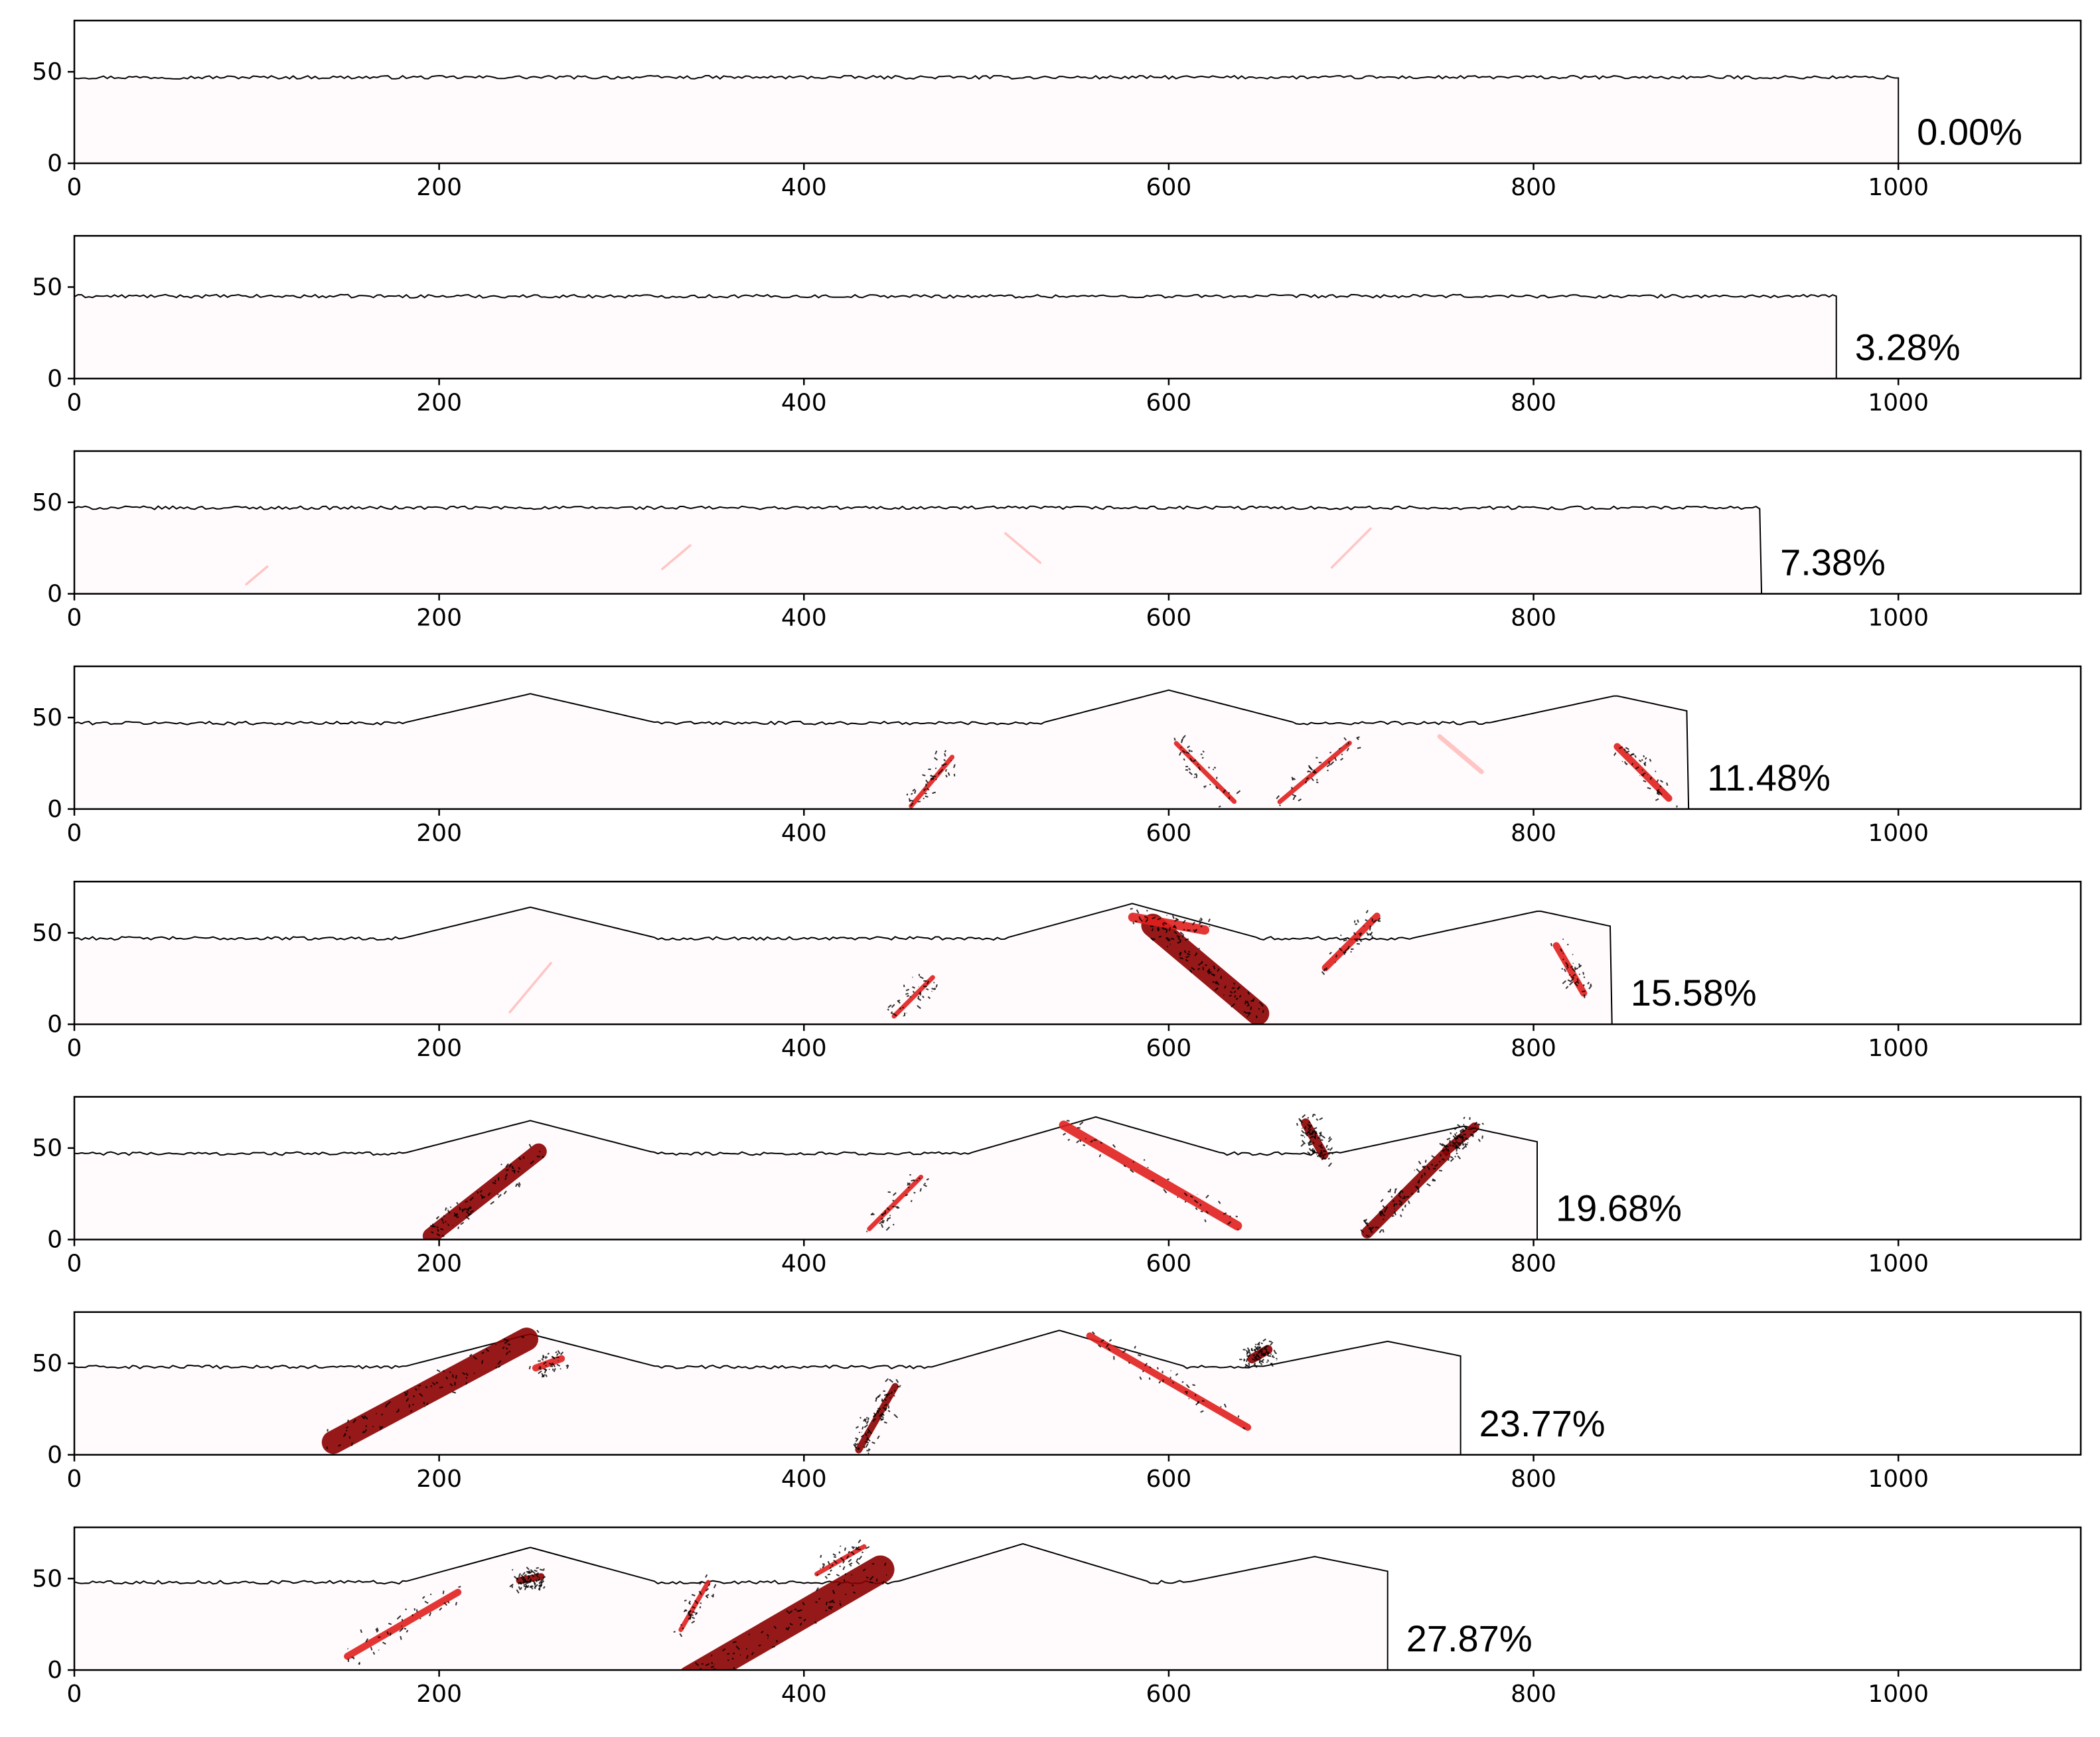 Image resolution: width=2100 pixels, height=1737 pixels. Describe the element at coordinates (731, 1607) in the screenshot. I see `domain-fill` at that location.